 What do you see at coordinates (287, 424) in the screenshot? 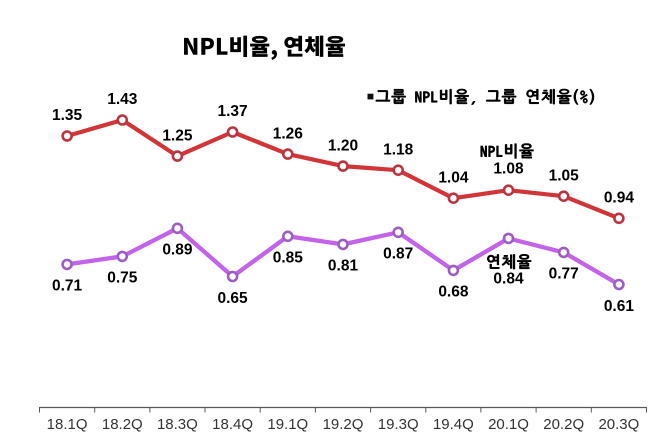
I see `svg-text: 19.1Q` at bounding box center [287, 424].